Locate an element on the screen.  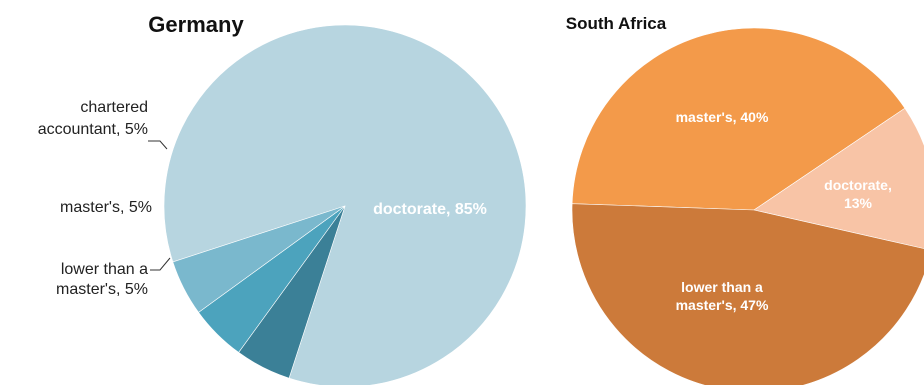
south-africa-label-lower-than-a-master-s: lower than a master's, 47% is located at coordinates (722, 296).